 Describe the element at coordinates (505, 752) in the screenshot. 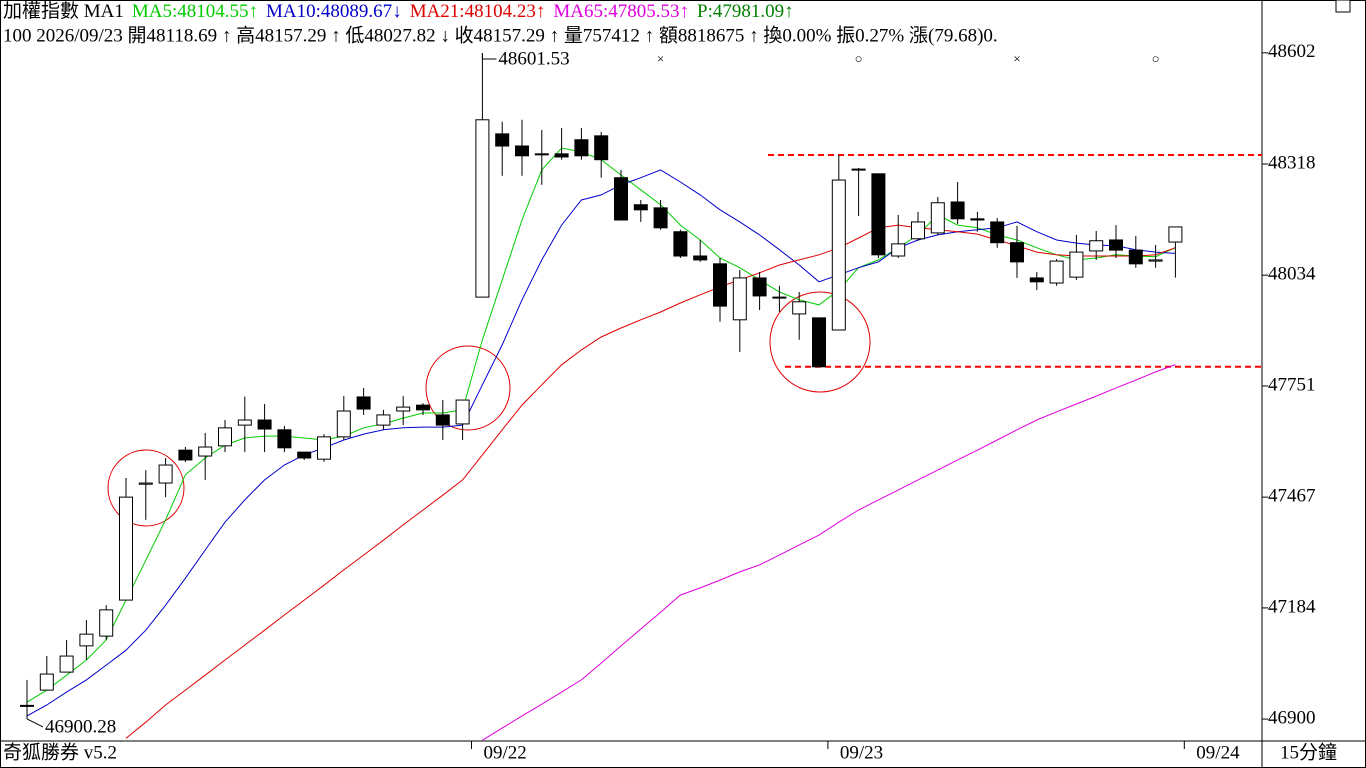

I see `x-tick-label: 09/22` at that location.